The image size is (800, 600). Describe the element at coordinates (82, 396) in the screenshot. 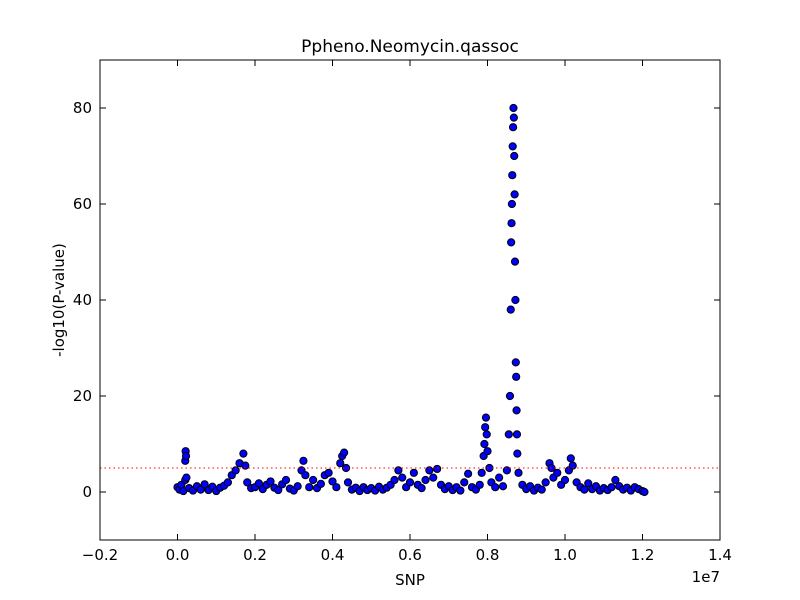

I see `y-tick-label: 20` at that location.